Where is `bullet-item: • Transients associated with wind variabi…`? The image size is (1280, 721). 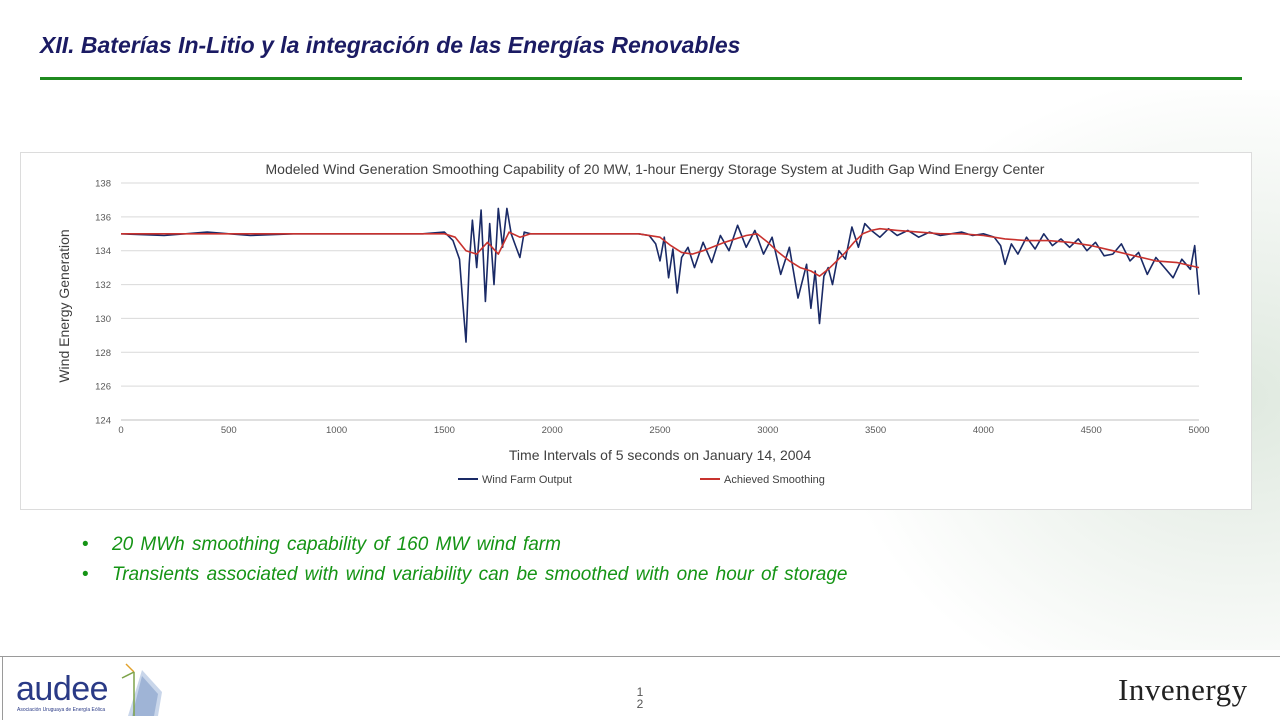
bullet-item: • Transients associated with wind variabi… is located at coordinates (463, 576).